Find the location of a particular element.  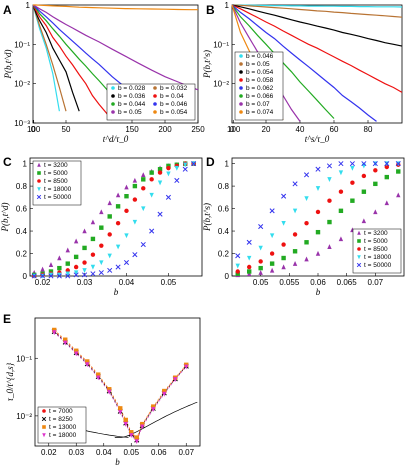

x-tick-label-d: 0.065 is located at coordinates (347, 282).